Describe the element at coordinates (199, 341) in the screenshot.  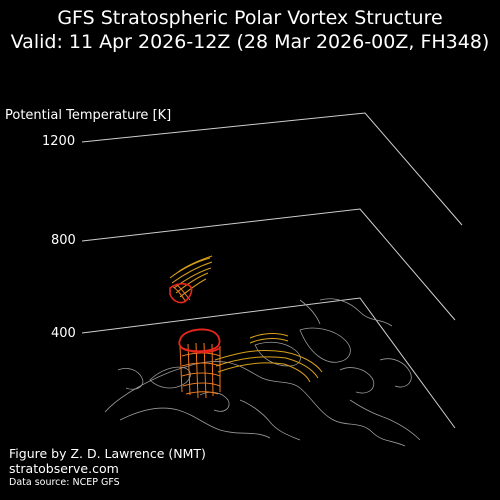
I see `main-vortex-edge` at that location.